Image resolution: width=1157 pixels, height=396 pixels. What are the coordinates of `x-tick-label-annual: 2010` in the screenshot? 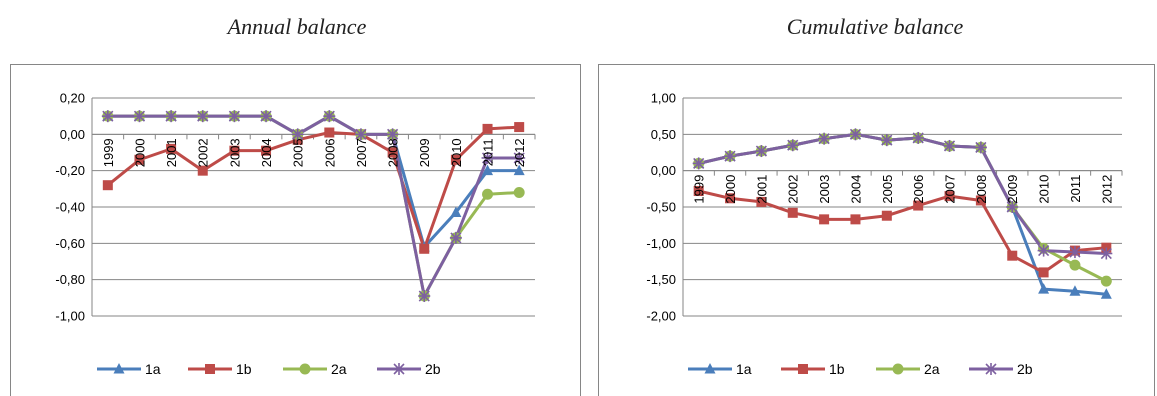 It's located at (456, 152).